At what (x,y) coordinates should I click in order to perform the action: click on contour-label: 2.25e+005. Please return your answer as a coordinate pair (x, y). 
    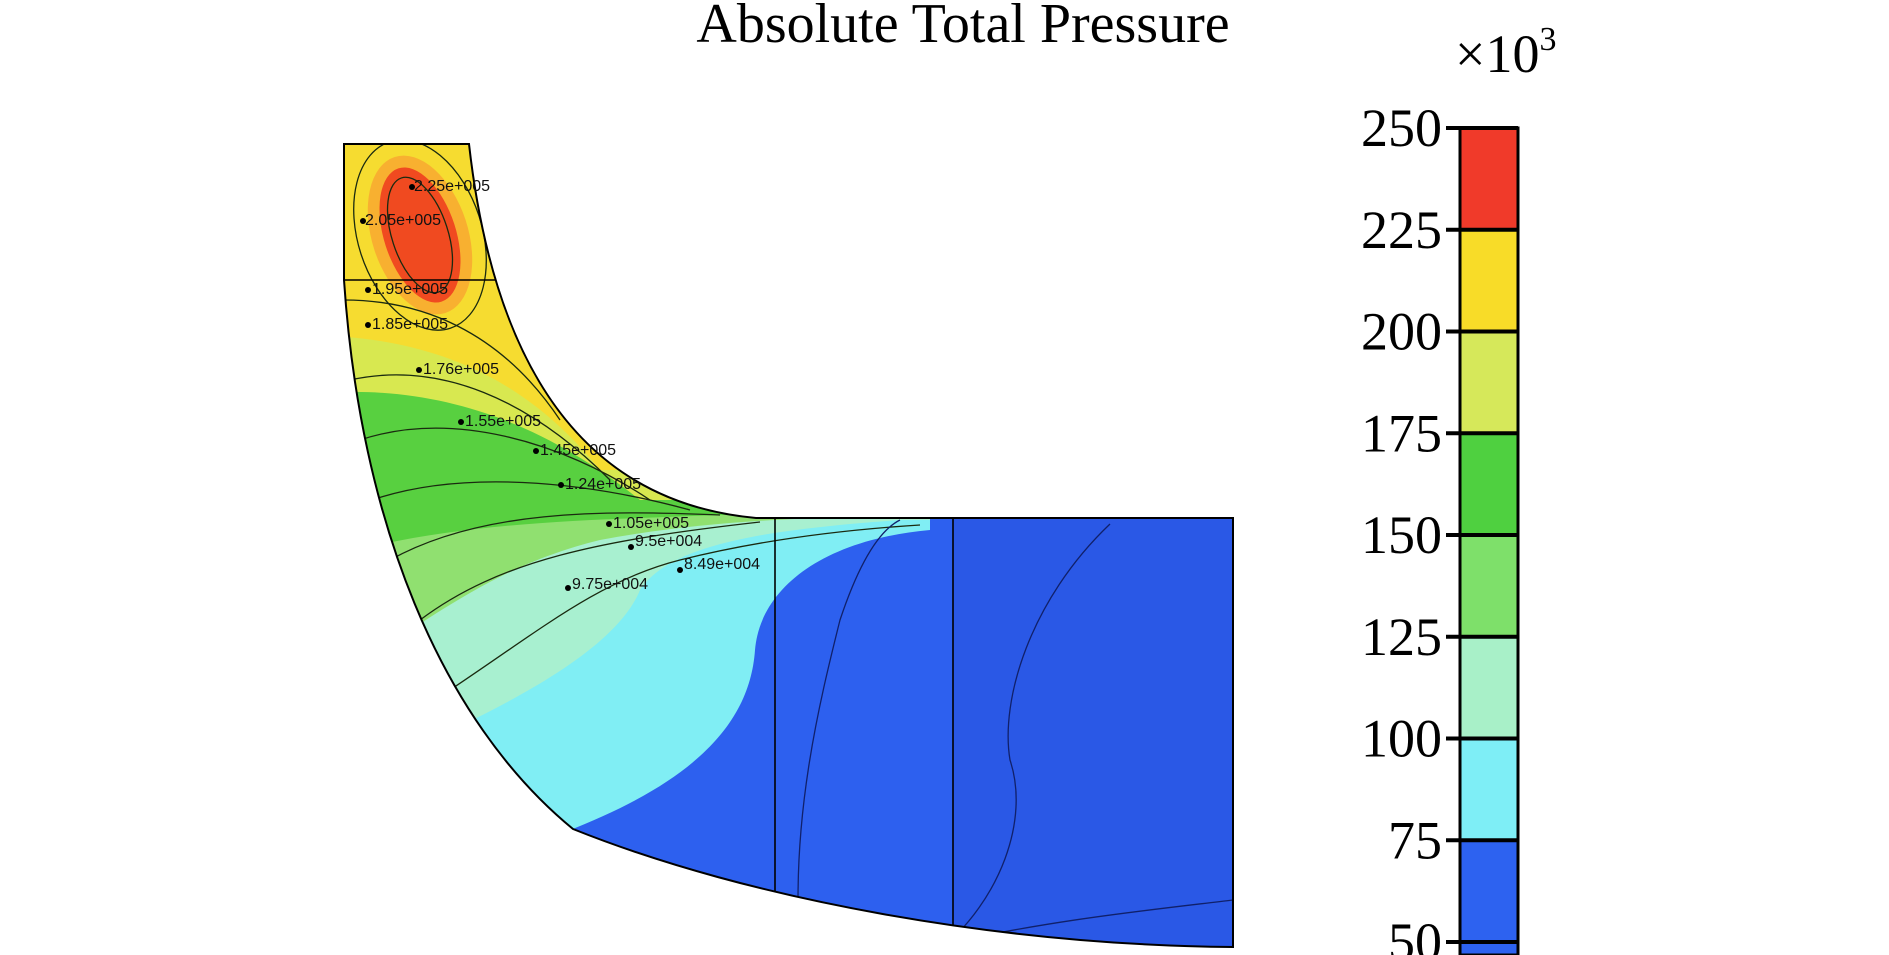
    Looking at the image, I should click on (449, 186).